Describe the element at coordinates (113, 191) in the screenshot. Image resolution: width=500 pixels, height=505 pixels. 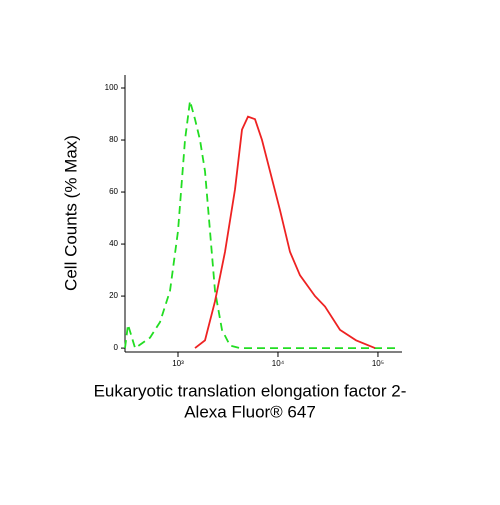
I see `y-tick-label: 60` at that location.